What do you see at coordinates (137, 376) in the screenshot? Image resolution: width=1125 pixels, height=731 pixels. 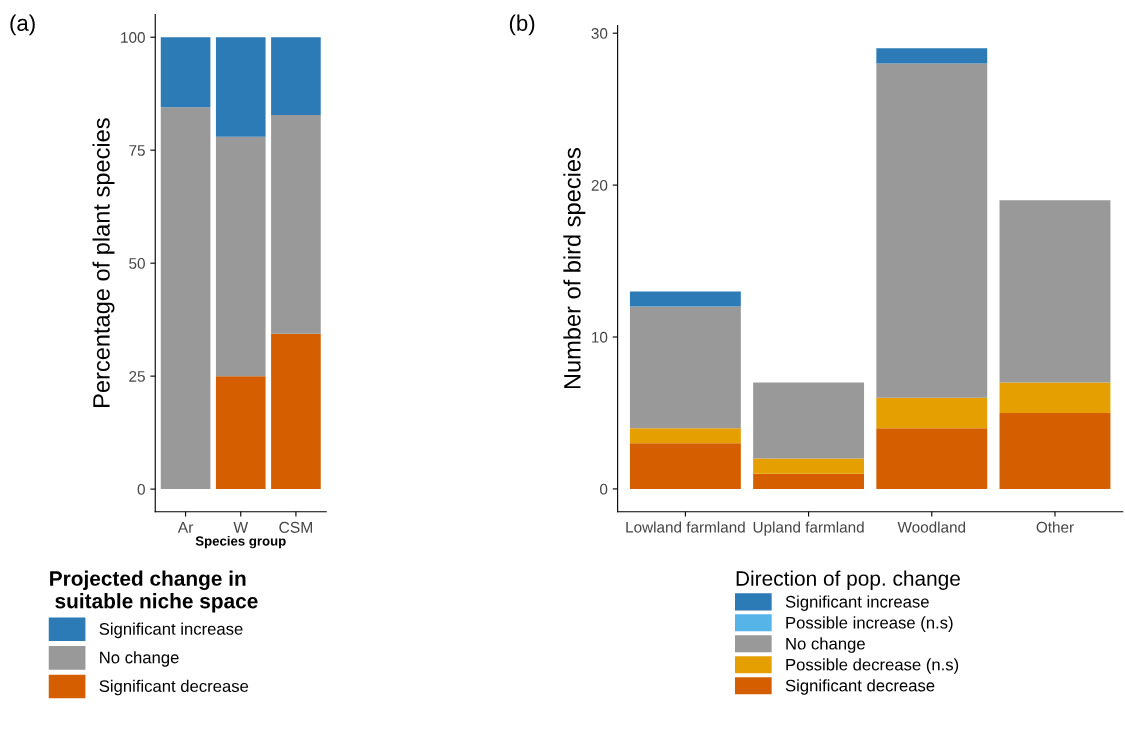 I see `y-tick-label: 25` at bounding box center [137, 376].